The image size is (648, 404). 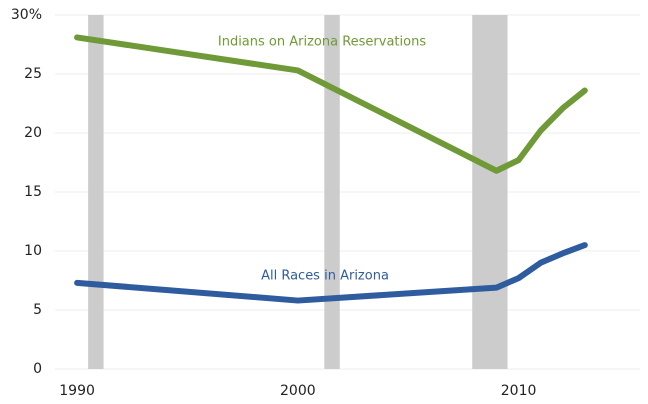 What do you see at coordinates (322, 42) in the screenshot?
I see `series-label: Indians on Arizona Reservations` at bounding box center [322, 42].